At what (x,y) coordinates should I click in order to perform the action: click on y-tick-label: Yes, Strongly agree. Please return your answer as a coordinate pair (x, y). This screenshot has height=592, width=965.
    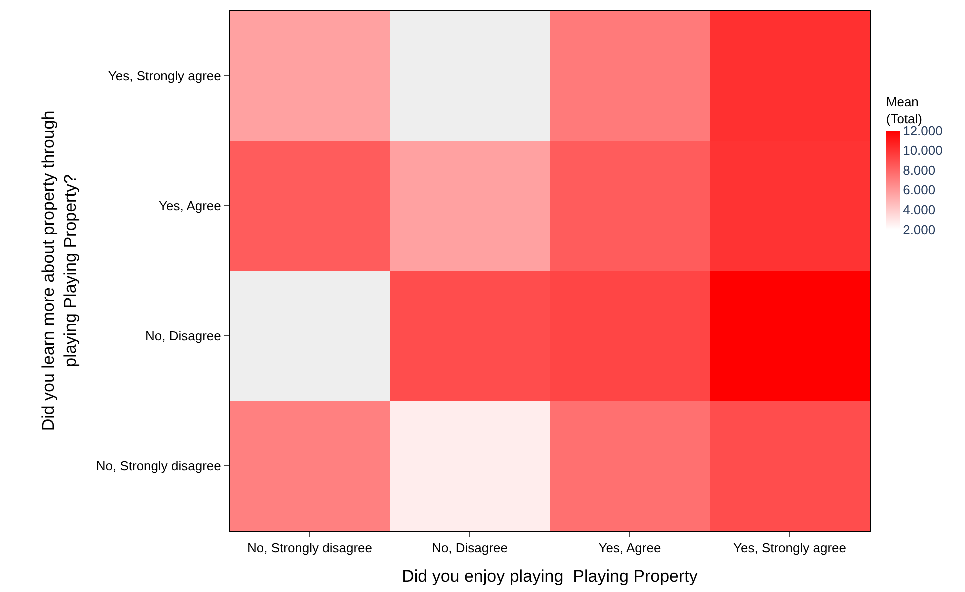
    Looking at the image, I should click on (165, 76).